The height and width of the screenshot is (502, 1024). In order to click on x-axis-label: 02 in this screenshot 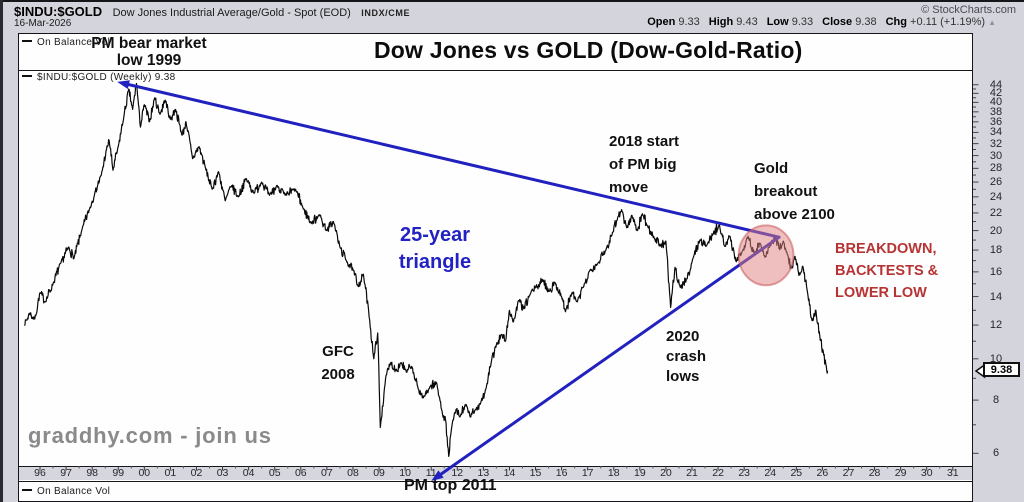, I will do `click(196, 473)`.